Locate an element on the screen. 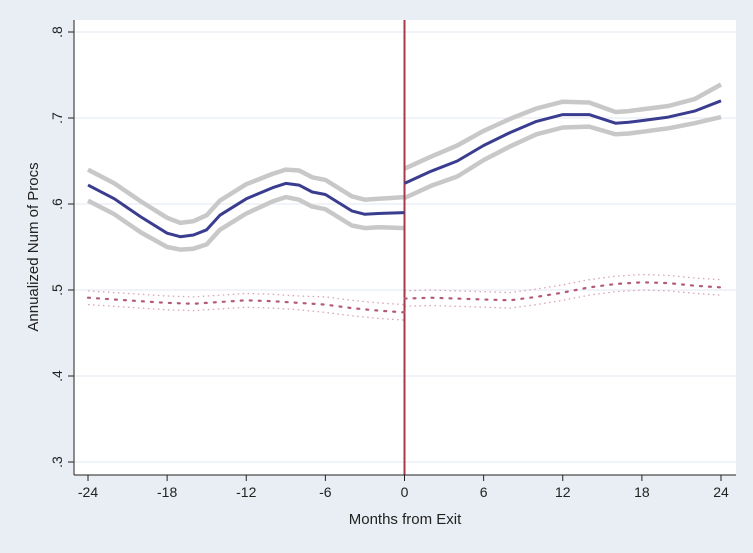 The image size is (753, 553). x-tick-label: 18 is located at coordinates (642, 492).